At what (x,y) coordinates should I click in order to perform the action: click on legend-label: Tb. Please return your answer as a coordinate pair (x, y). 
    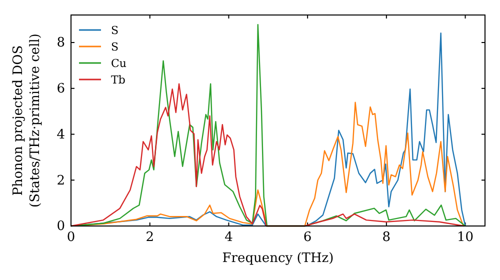
    Looking at the image, I should click on (118, 80).